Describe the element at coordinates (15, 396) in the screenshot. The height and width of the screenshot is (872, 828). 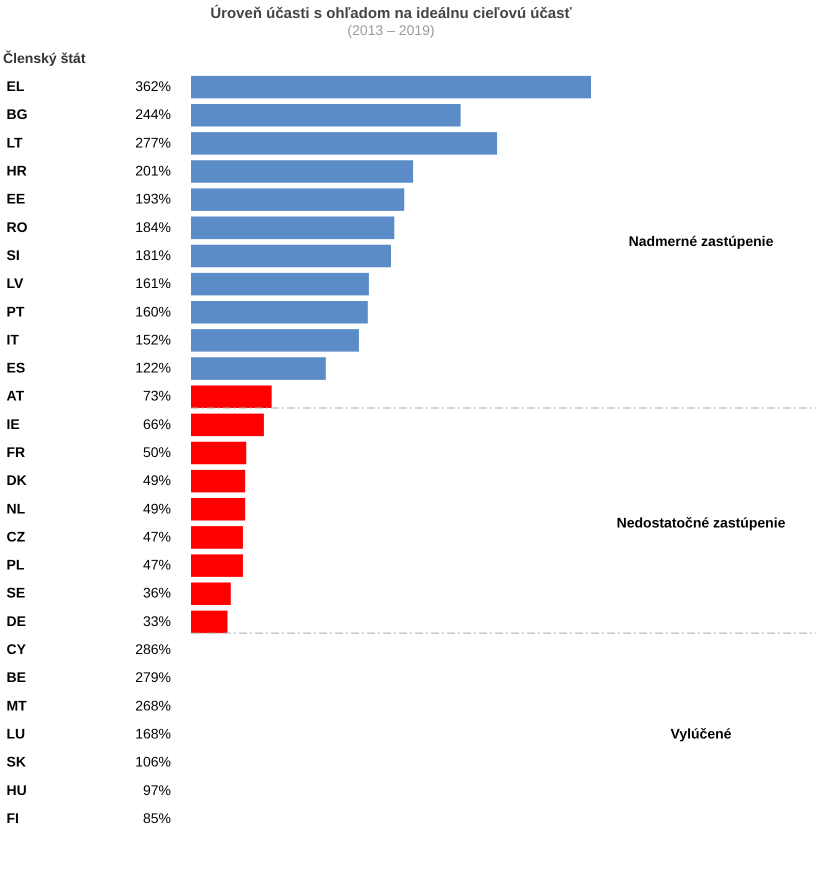
I see `y-tick-label: AT` at that location.